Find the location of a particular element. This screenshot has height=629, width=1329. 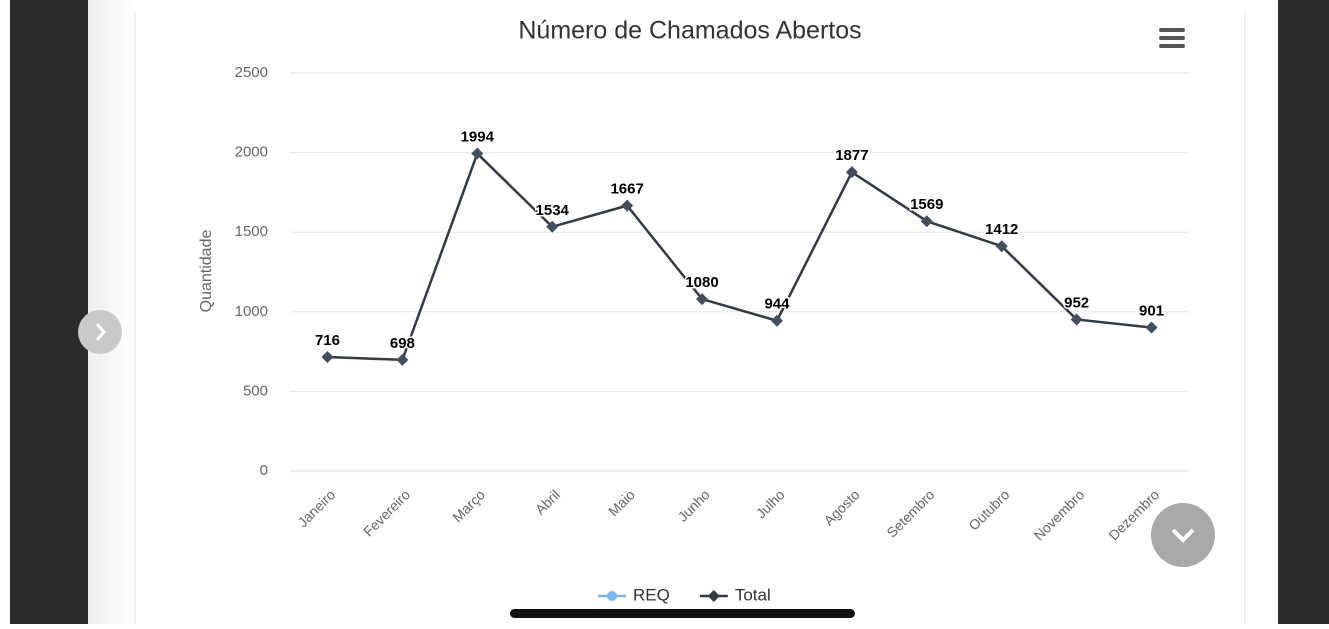

data-label: 1569 is located at coordinates (926, 204).